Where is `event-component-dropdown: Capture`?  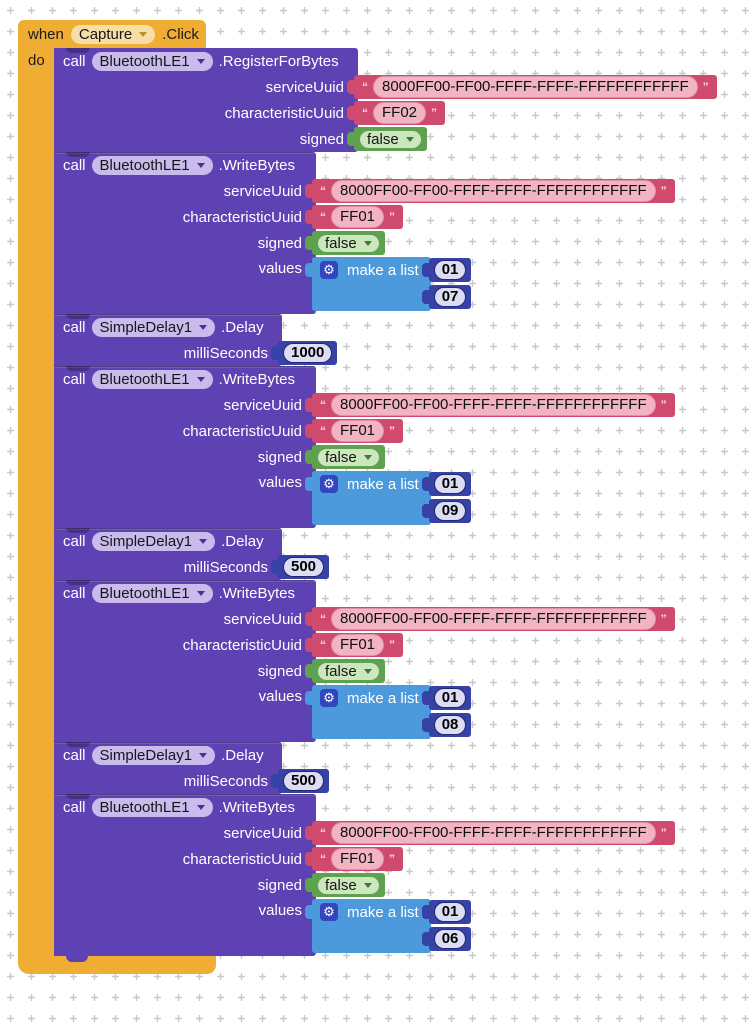 event-component-dropdown: Capture is located at coordinates (113, 34).